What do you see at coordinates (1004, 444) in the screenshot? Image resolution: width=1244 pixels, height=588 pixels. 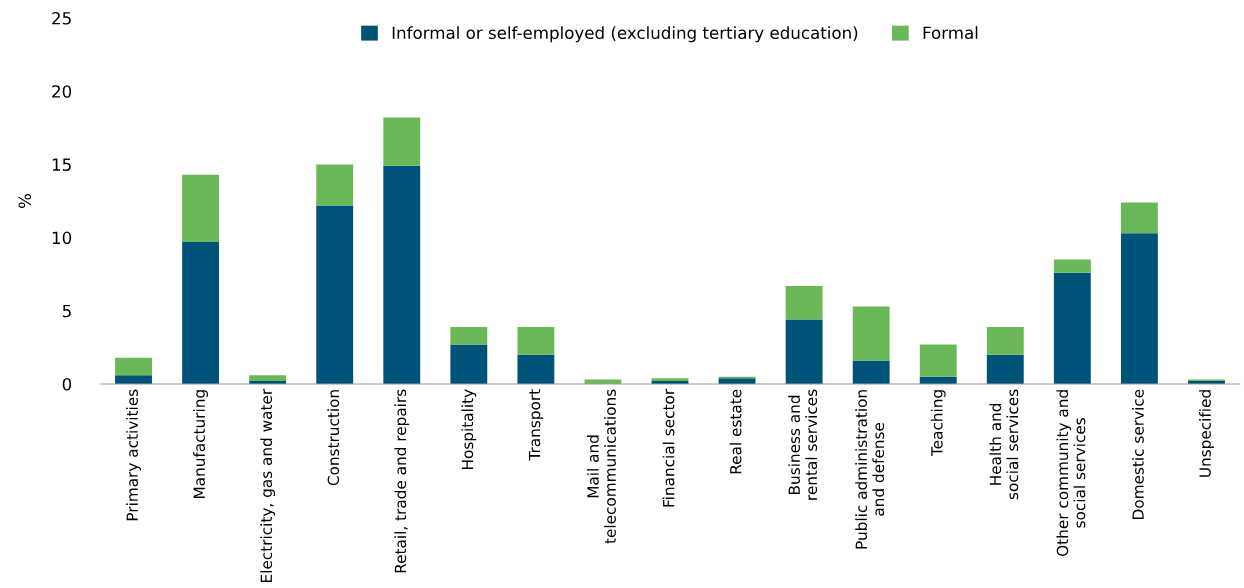 I see `x-tick-label: Health and social services` at bounding box center [1004, 444].